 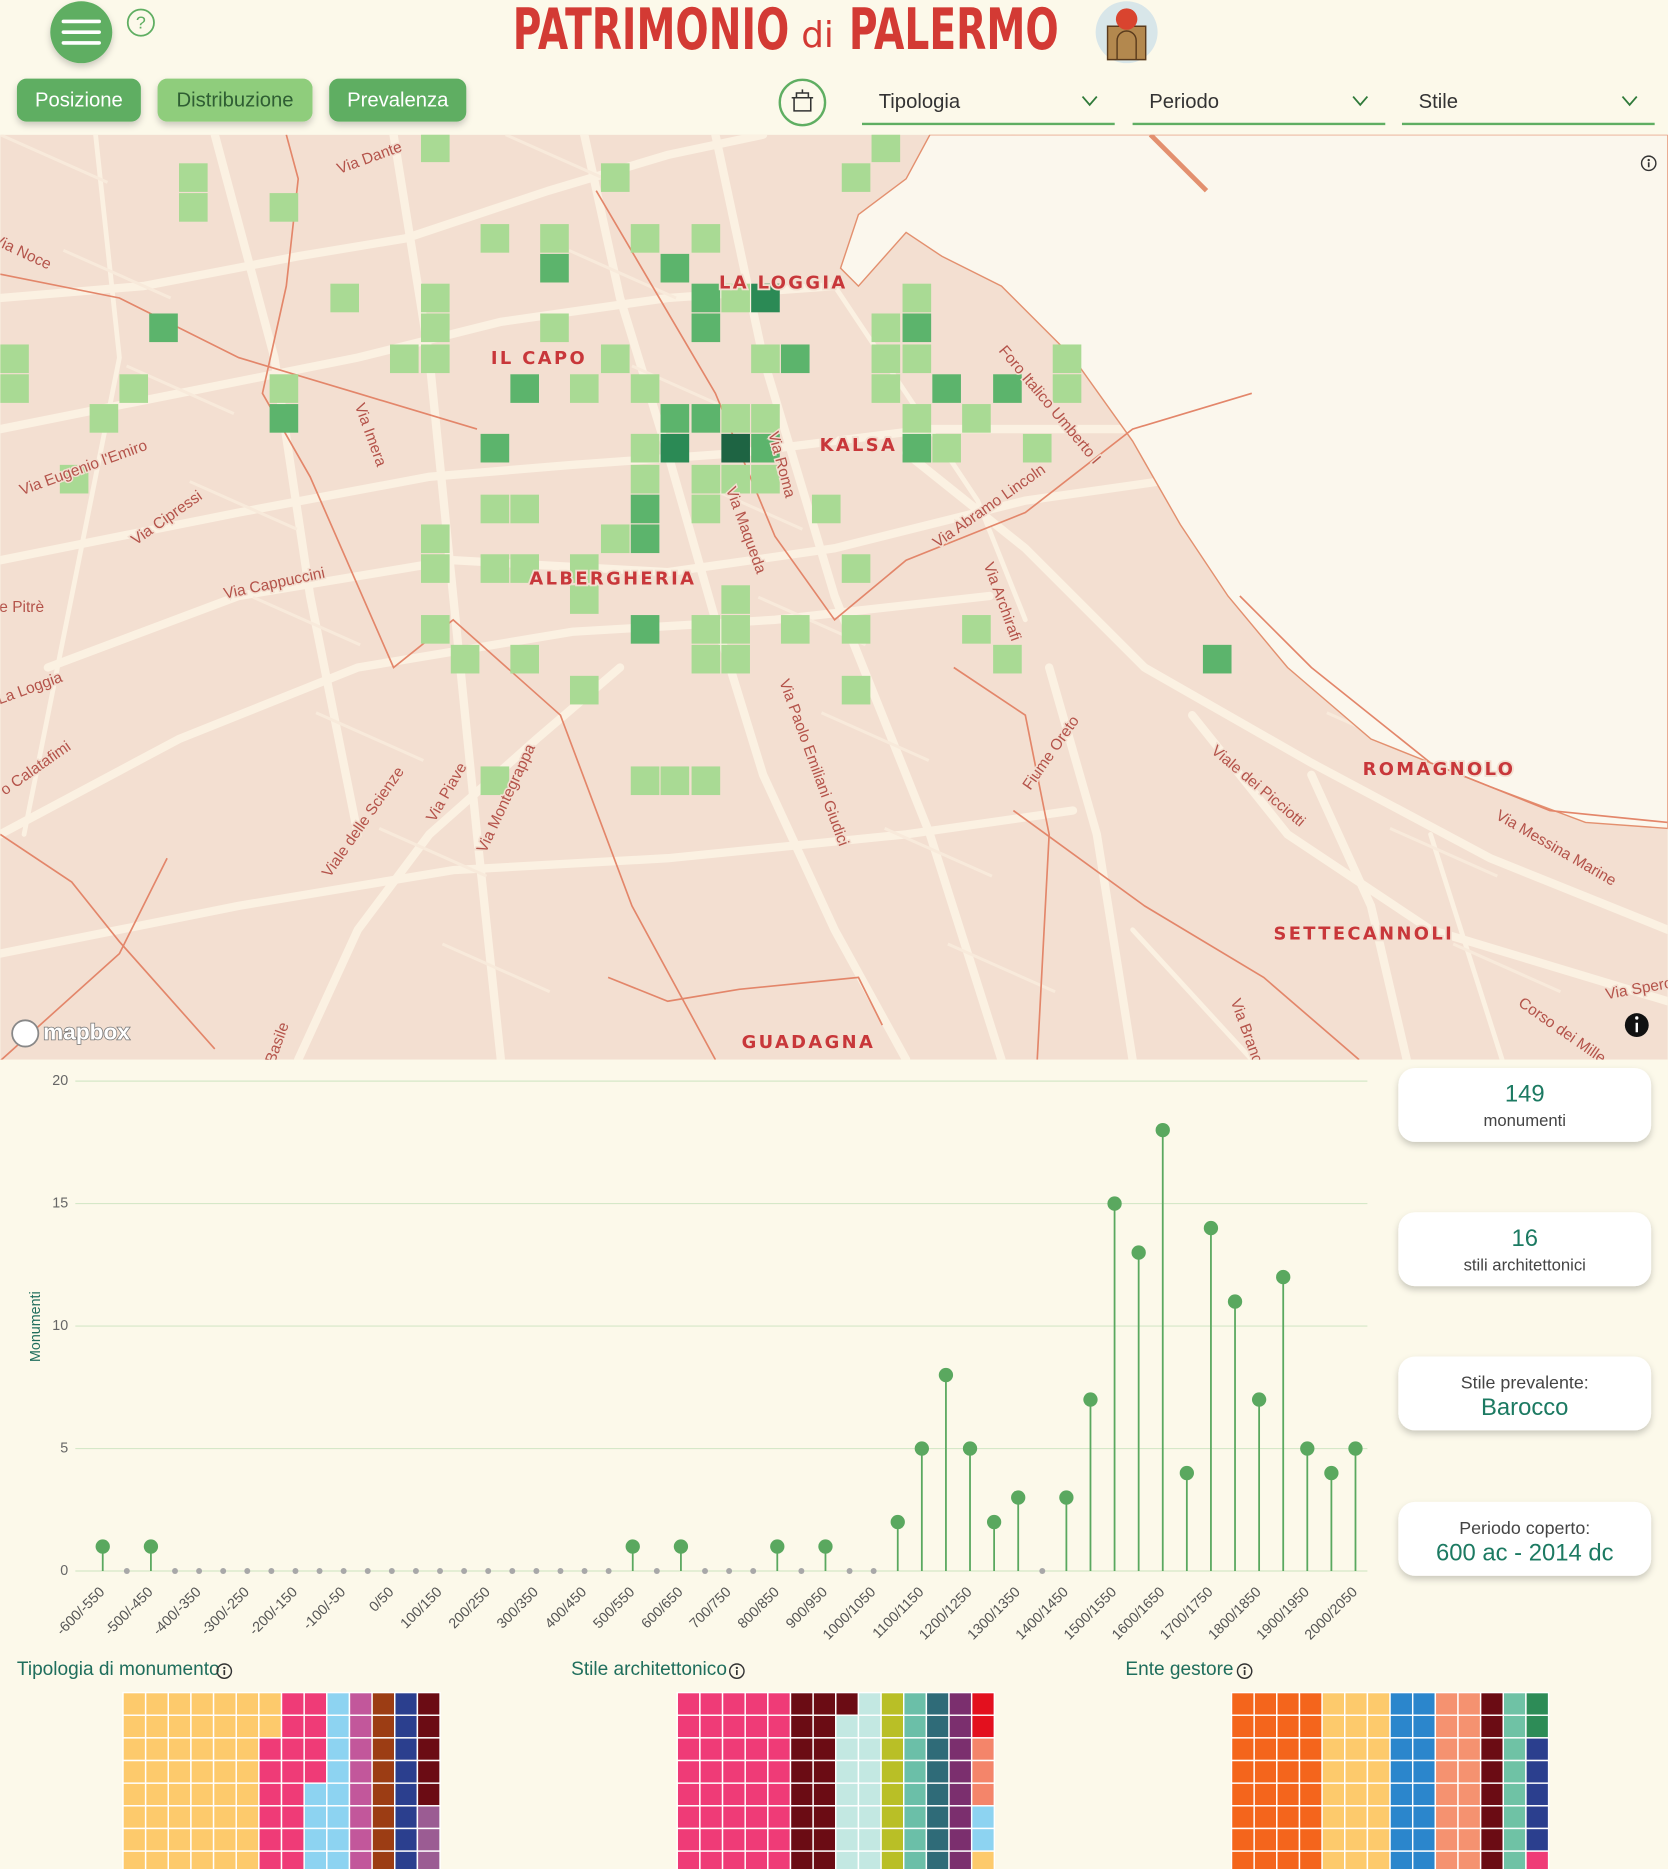 What do you see at coordinates (1259, 108) in the screenshot?
I see `dropdown: Periodo` at bounding box center [1259, 108].